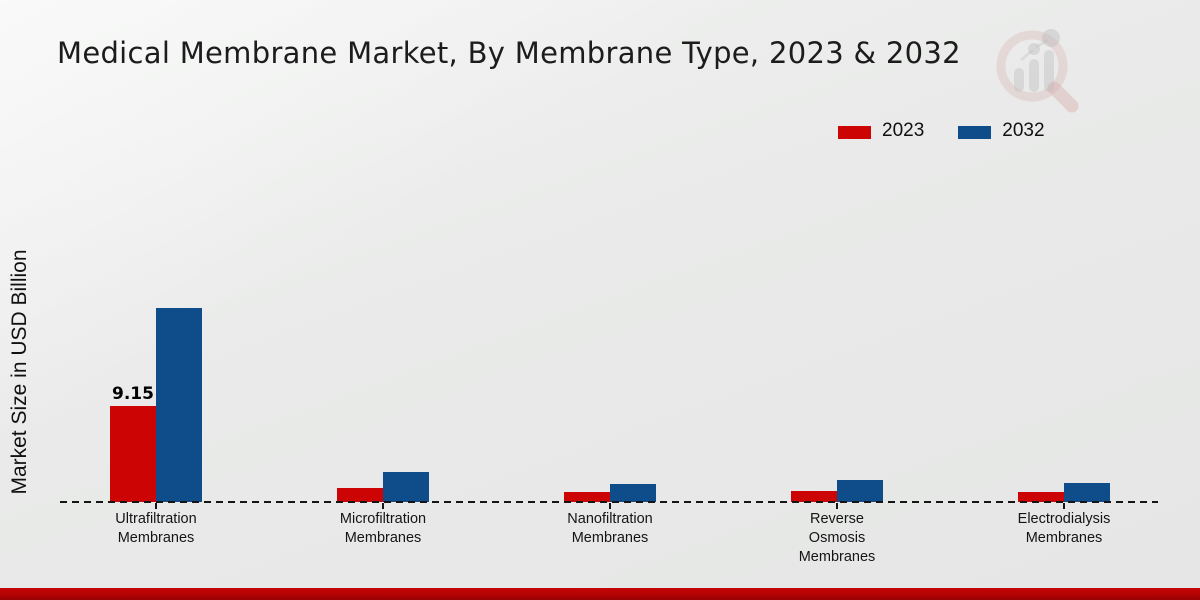 Image resolution: width=1200 pixels, height=600 pixels. I want to click on legend-item-2032: 2032, so click(1001, 131).